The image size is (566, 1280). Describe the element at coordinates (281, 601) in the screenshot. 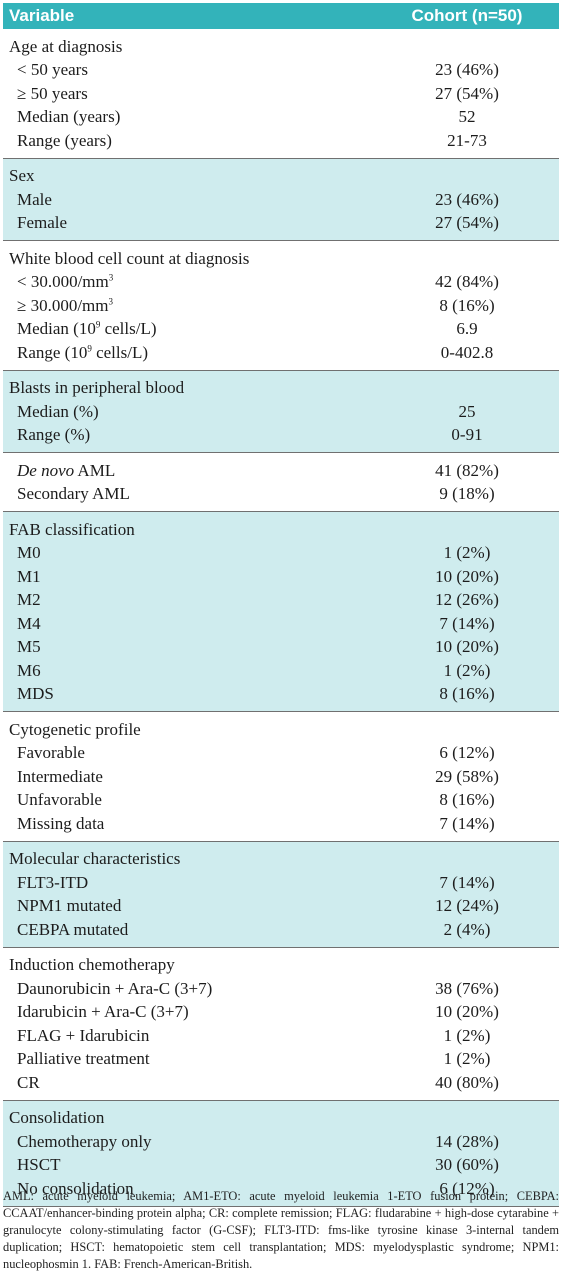

I see `table-row: M2 12 (26%)` at that location.